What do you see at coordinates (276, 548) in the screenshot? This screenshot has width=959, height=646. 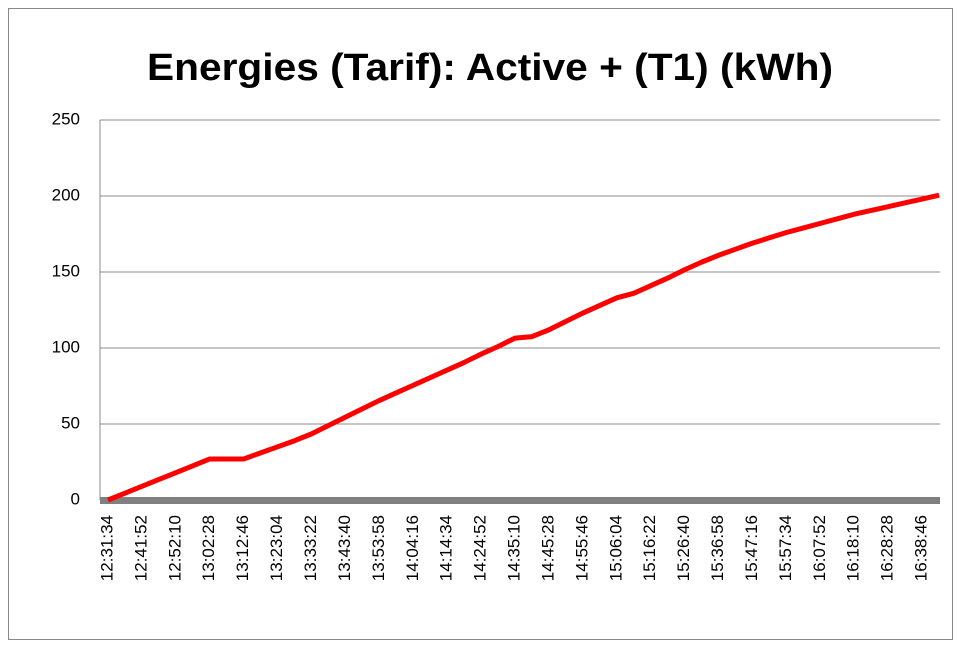 I see `x-tick-label: 13:23:04` at bounding box center [276, 548].